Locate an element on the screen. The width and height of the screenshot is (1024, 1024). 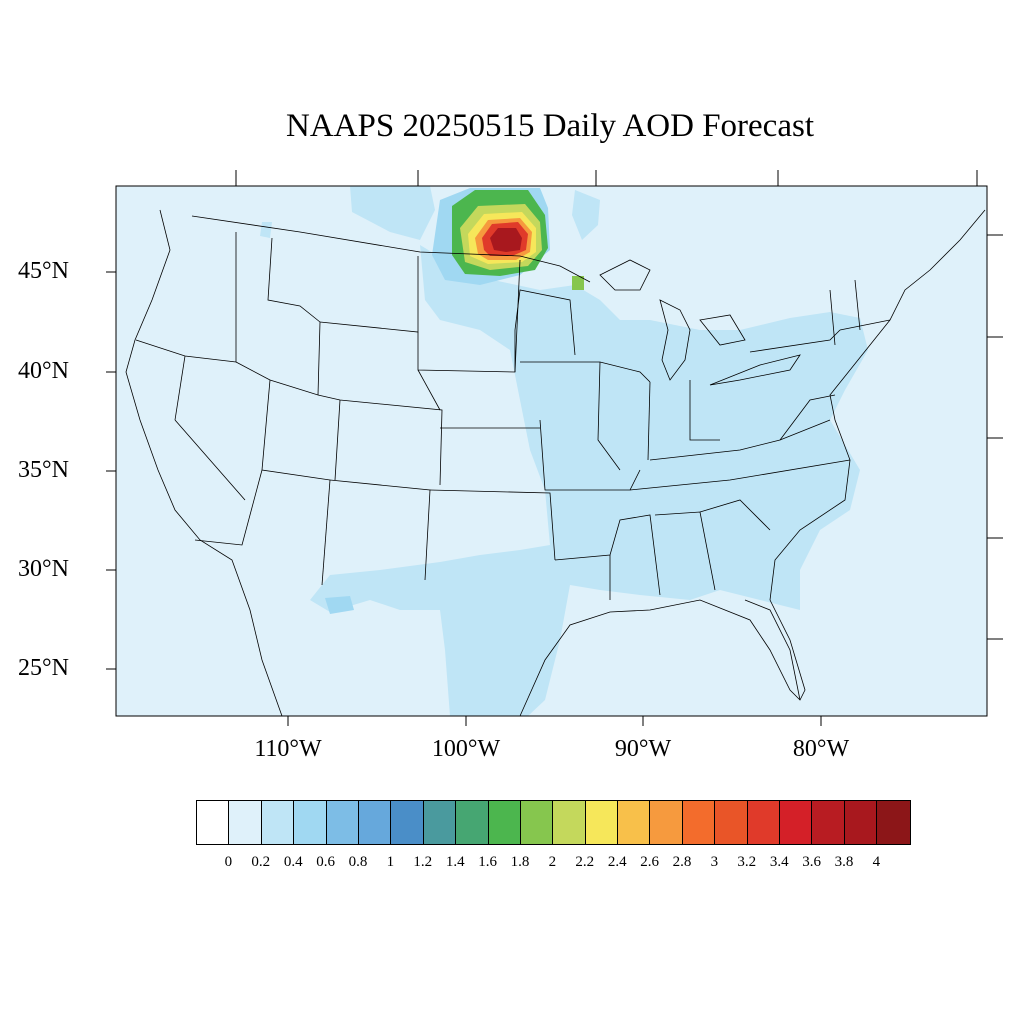
lat-label-25n: 25°N is located at coordinates (43, 668).